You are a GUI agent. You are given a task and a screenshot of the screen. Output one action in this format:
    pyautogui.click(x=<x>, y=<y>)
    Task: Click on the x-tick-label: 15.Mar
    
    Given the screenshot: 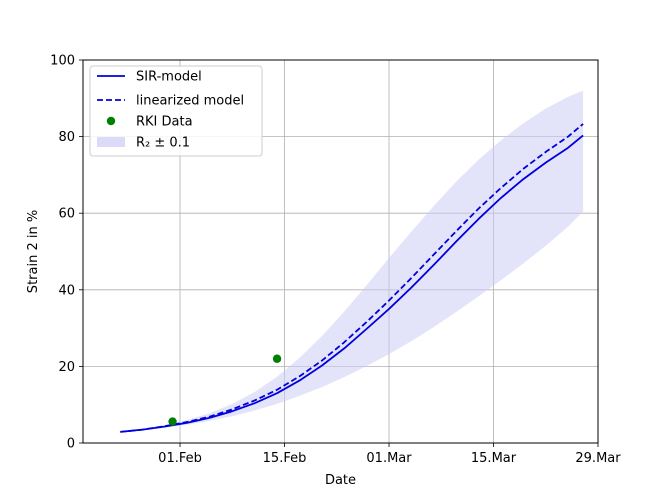 What is the action you would take?
    pyautogui.click(x=494, y=458)
    